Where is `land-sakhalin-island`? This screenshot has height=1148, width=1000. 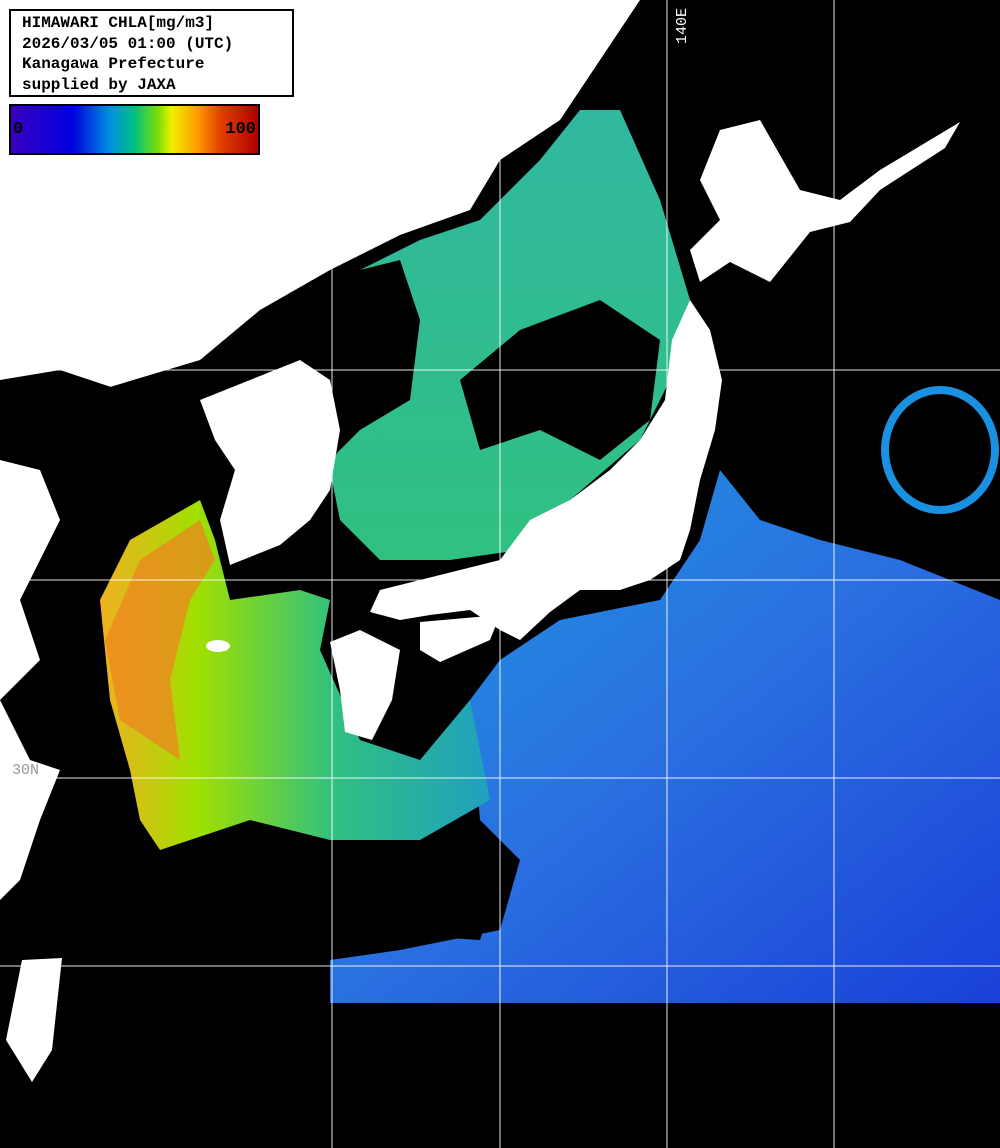
land-sakhalin-island is located at coordinates (415, 145).